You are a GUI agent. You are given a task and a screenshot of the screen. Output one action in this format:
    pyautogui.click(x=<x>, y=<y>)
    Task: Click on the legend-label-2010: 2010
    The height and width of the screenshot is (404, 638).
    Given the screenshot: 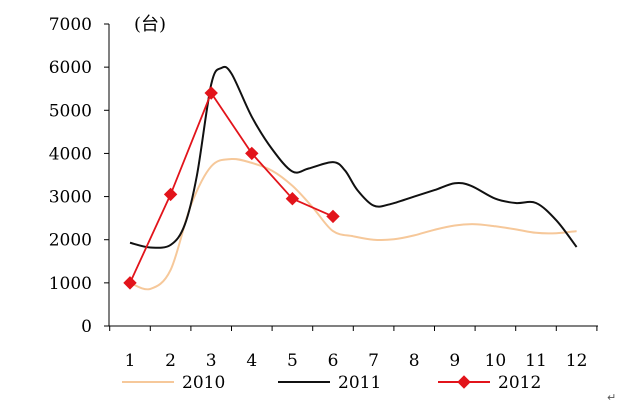 What is the action you would take?
    pyautogui.click(x=203, y=383)
    